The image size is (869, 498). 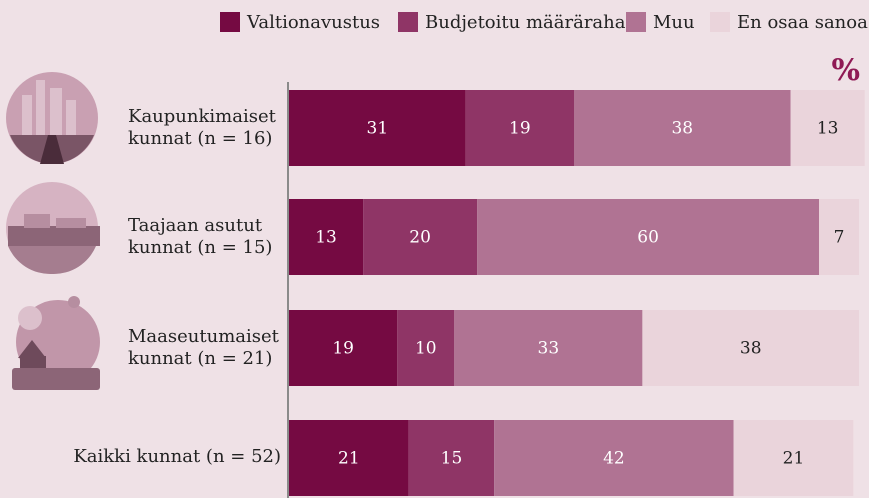 I want to click on icon-city, so click(x=52, y=118).